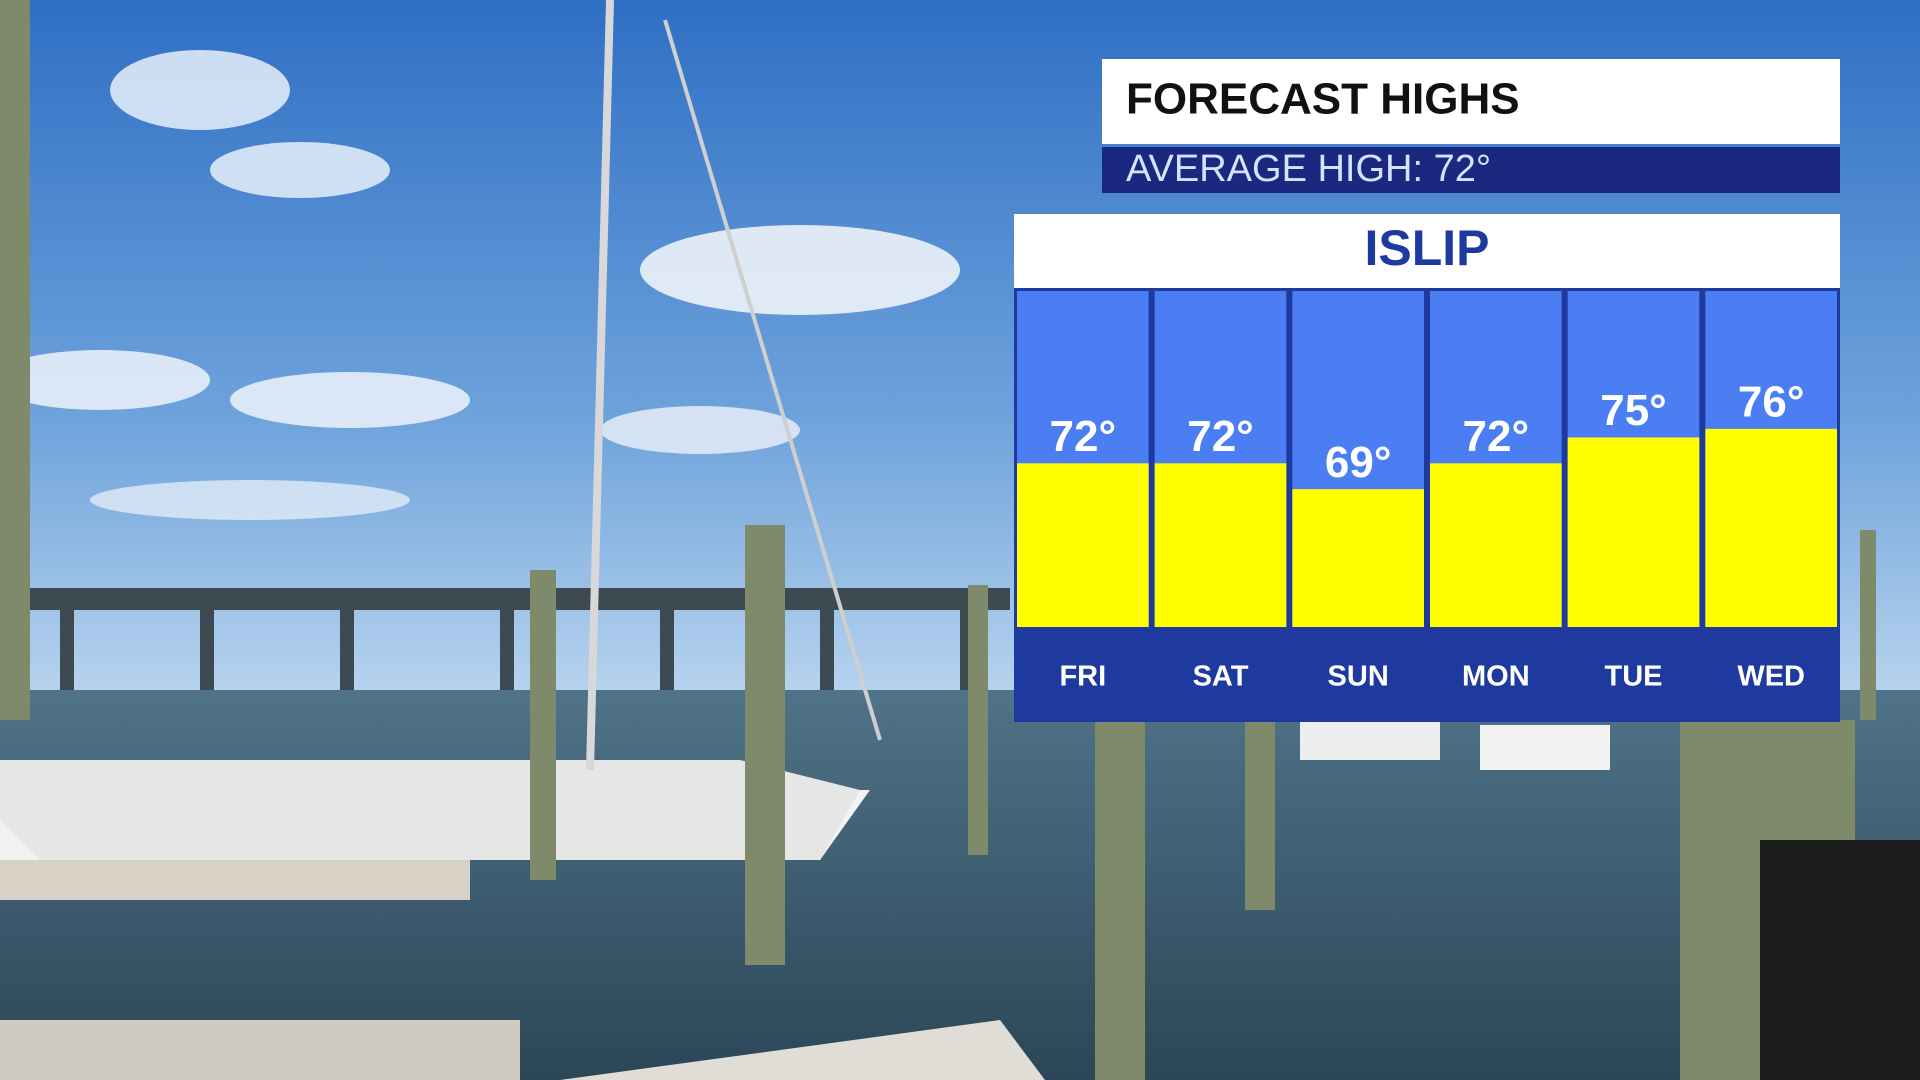 The height and width of the screenshot is (1080, 1920). I want to click on value-label: 69°, so click(1358, 462).